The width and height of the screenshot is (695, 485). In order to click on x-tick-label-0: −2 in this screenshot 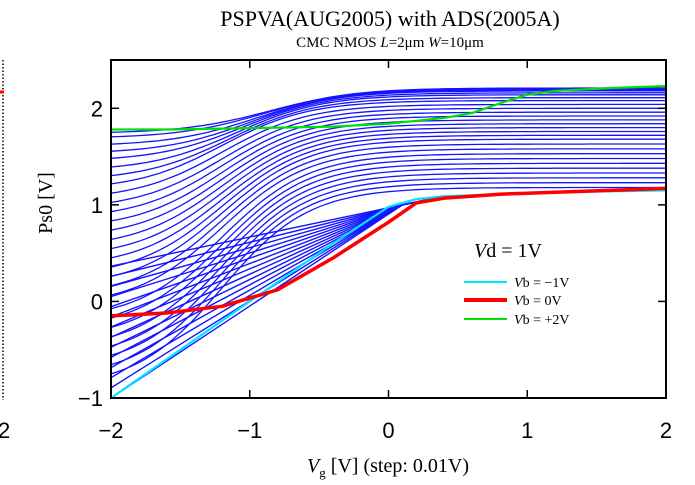, I will do `click(110, 430)`.